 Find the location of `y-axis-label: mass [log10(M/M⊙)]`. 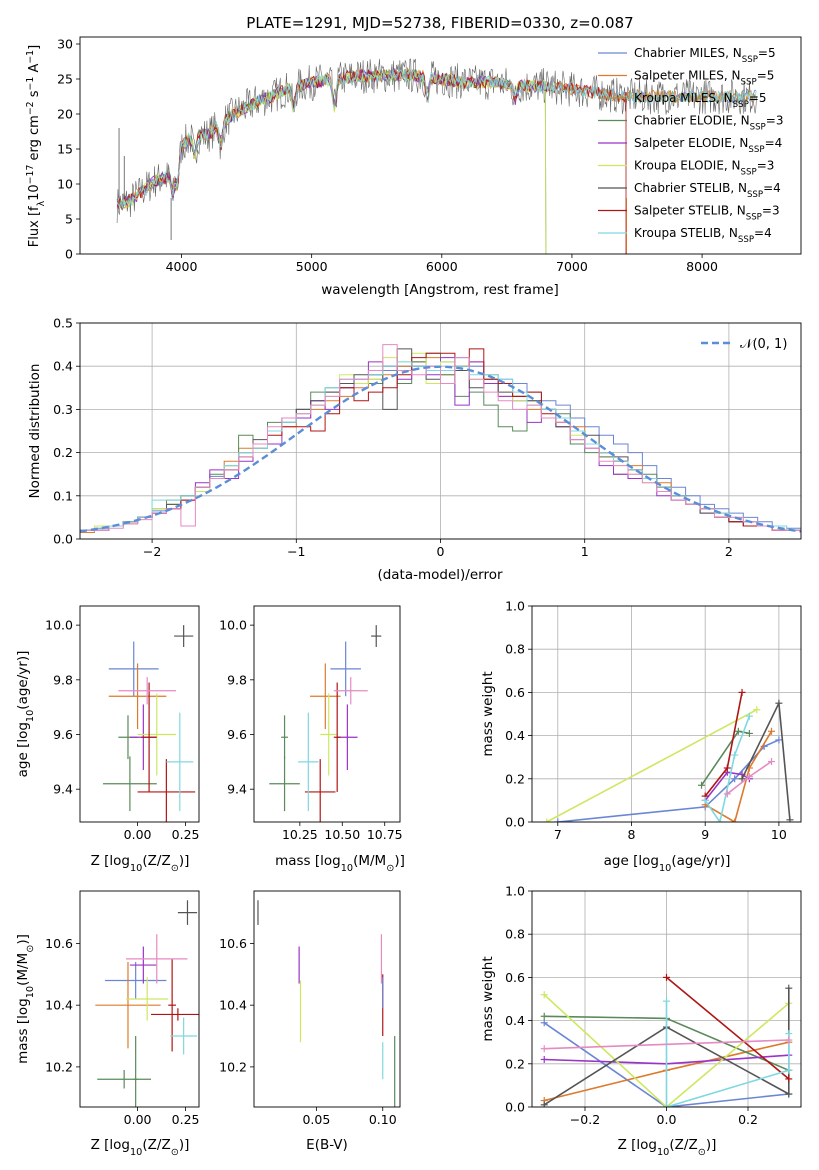

y-axis-label: mass [log10(M/M⊙)] is located at coordinates (25, 999).